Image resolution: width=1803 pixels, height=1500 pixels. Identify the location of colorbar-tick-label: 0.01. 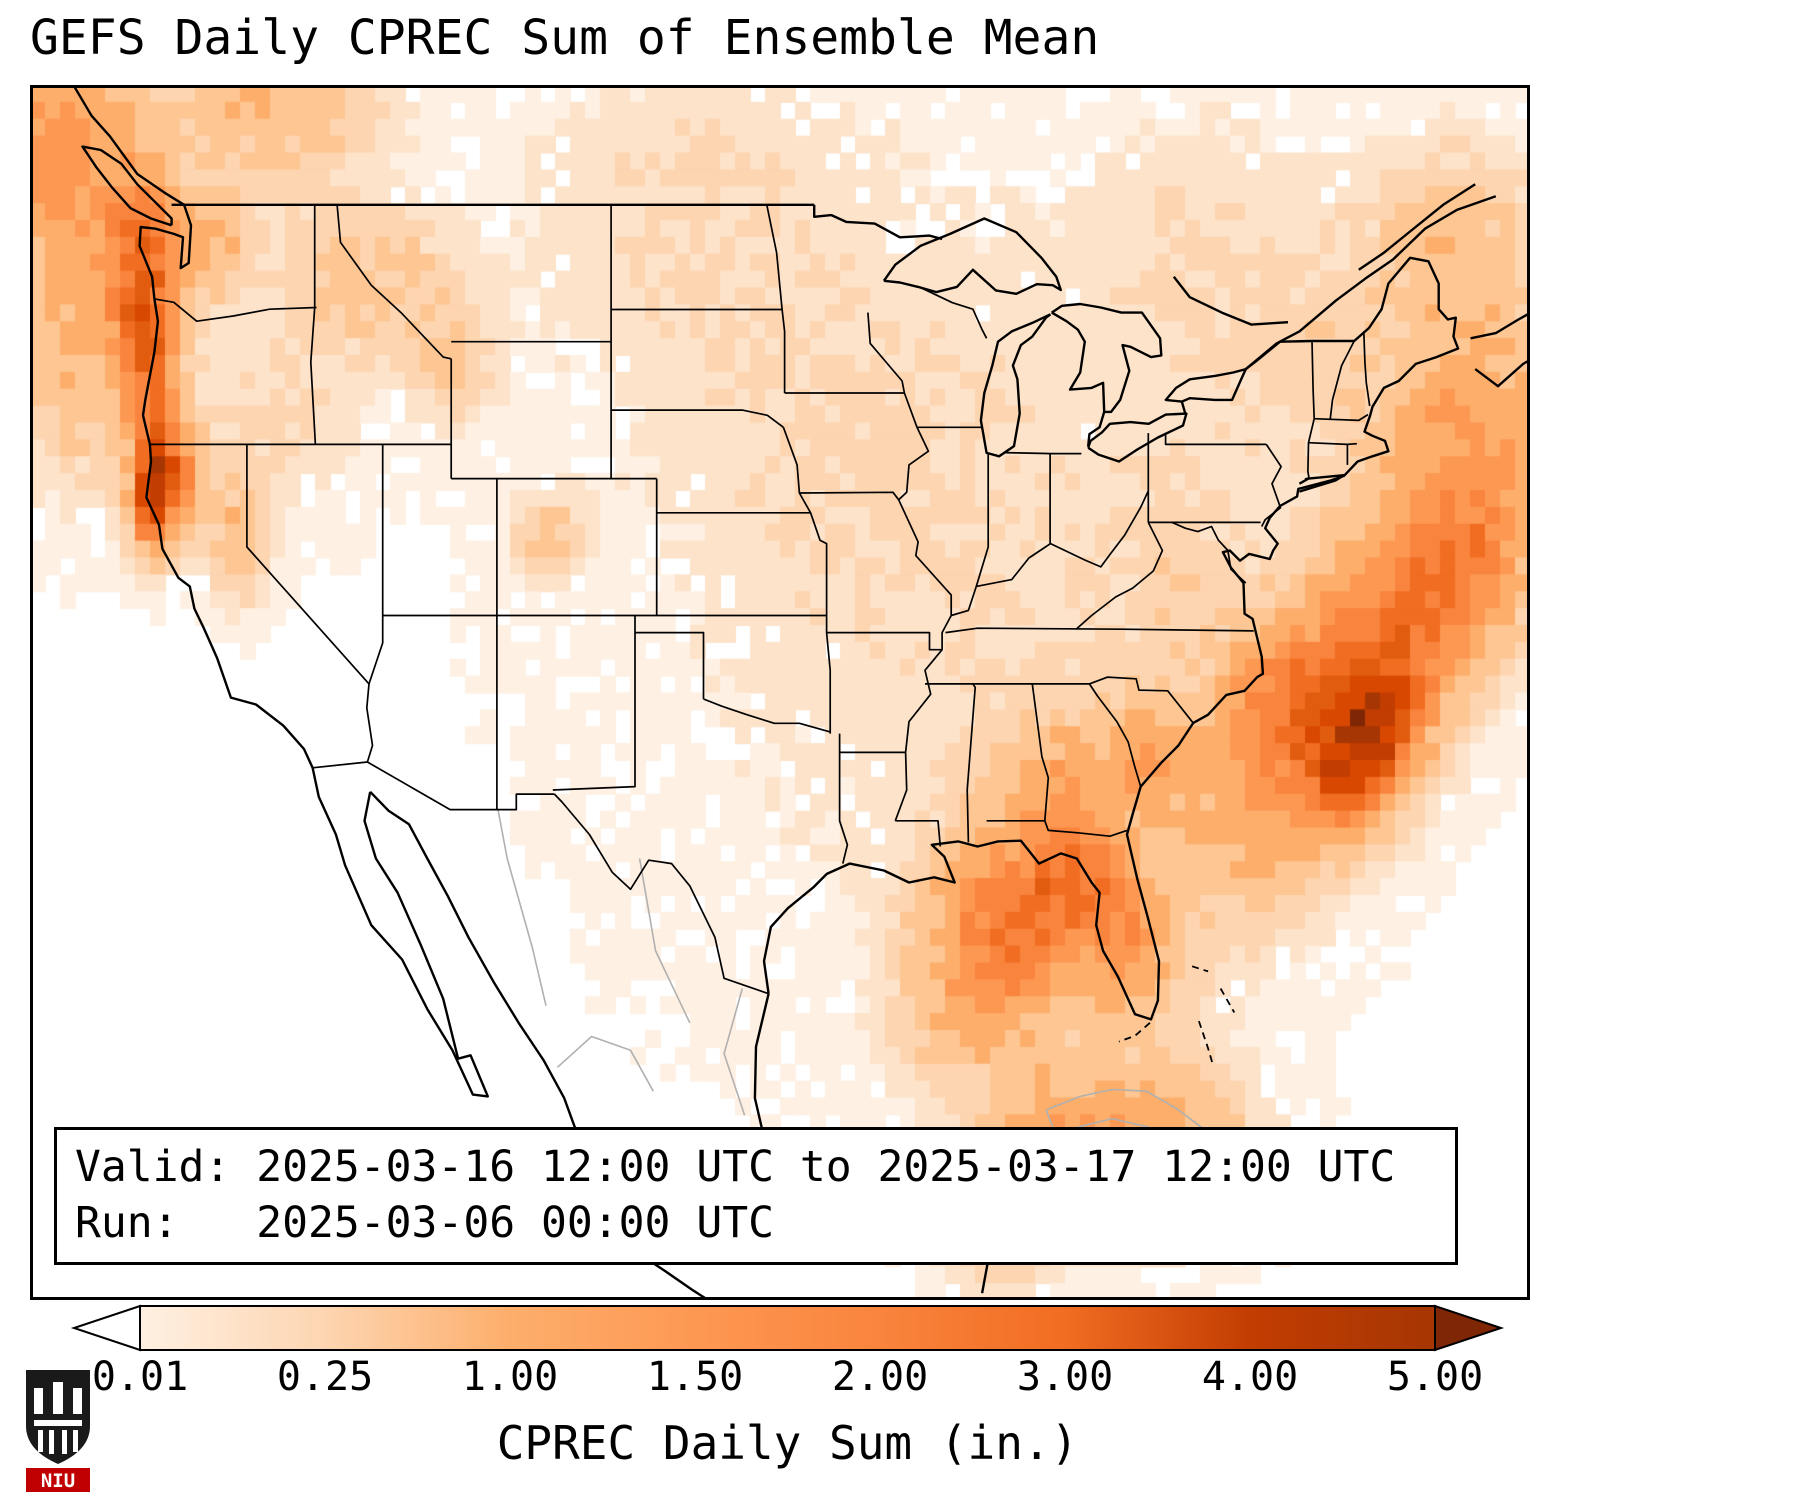
(140, 1377).